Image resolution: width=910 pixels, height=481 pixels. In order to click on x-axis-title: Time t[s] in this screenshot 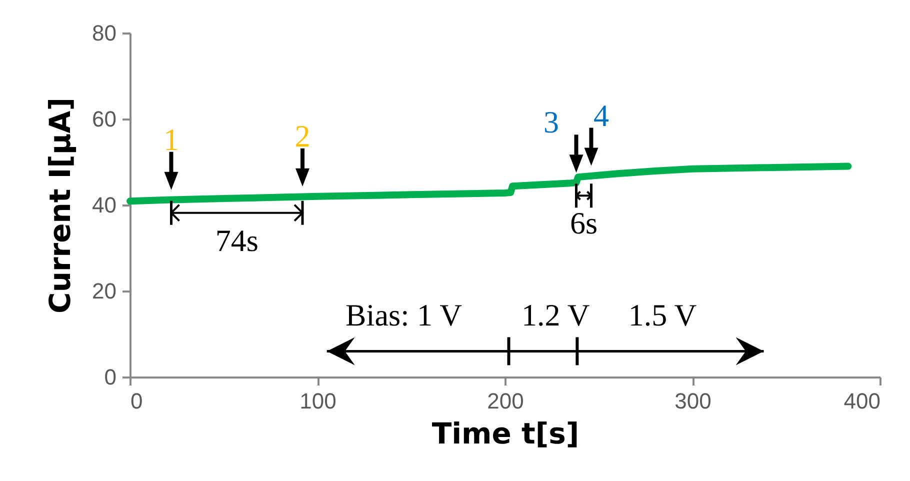, I will do `click(506, 433)`.